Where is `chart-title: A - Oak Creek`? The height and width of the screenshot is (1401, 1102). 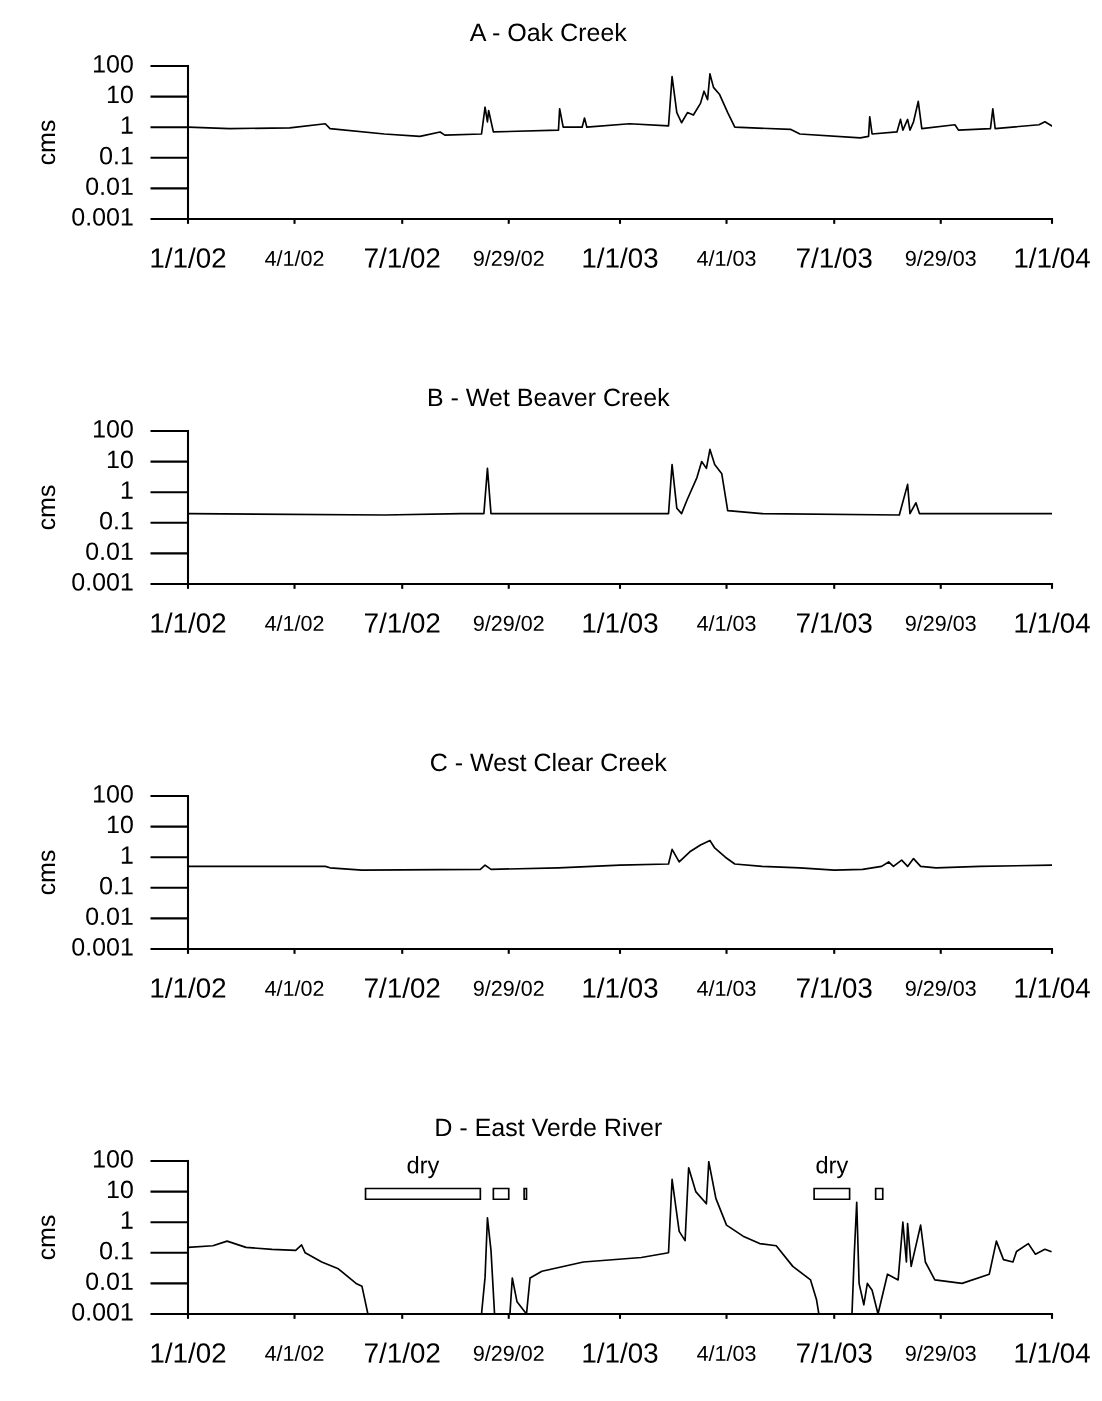
chart-title: A - Oak Creek is located at coordinates (548, 32).